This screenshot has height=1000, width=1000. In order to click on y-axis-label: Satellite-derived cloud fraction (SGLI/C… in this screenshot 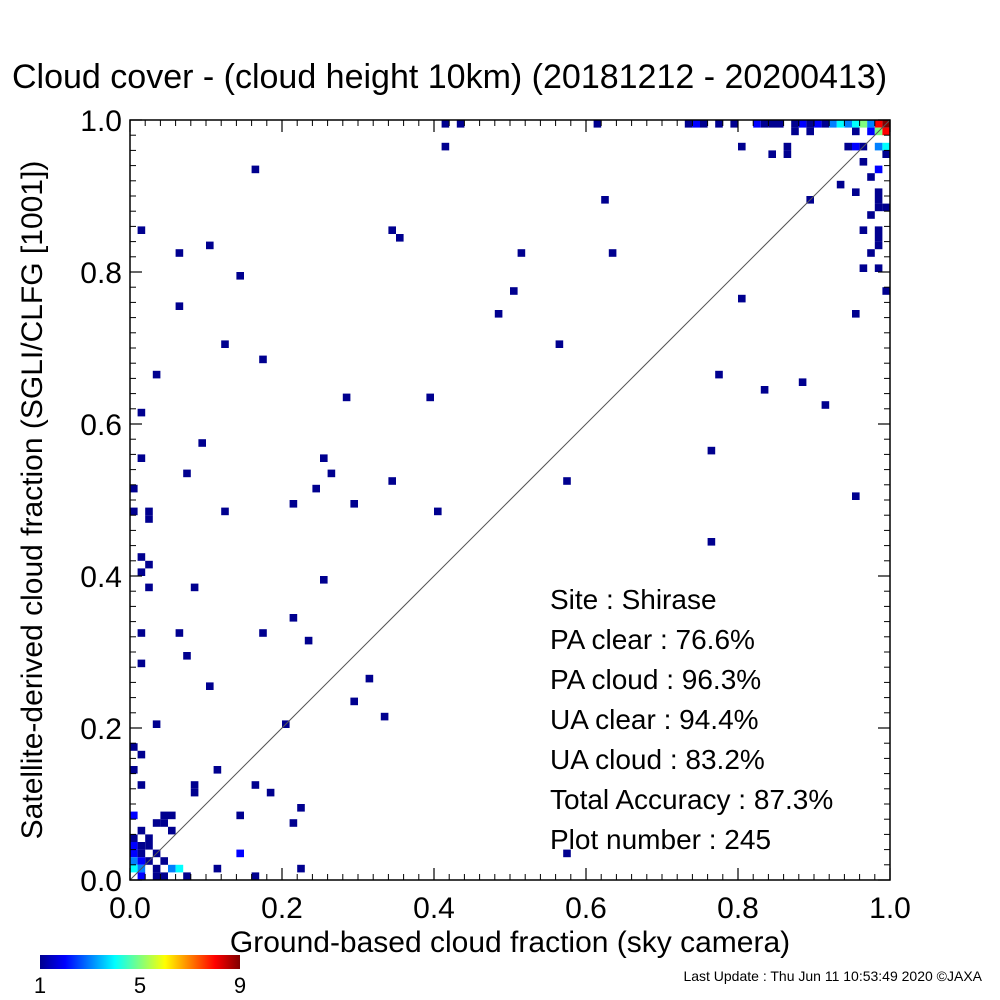, I will do `click(32, 500)`.